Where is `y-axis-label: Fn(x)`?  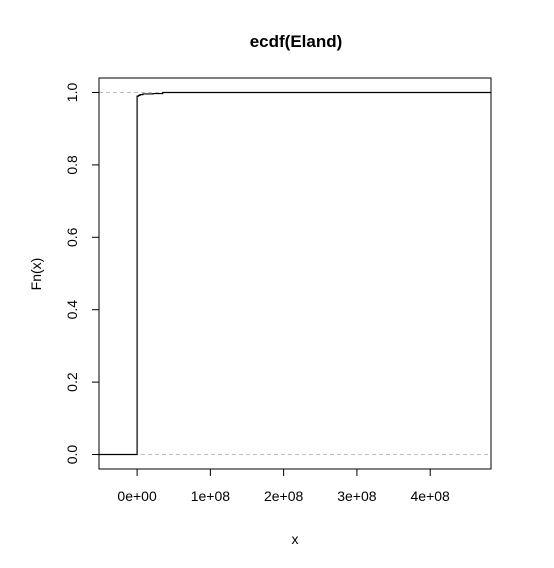
y-axis-label: Fn(x) is located at coordinates (36, 274).